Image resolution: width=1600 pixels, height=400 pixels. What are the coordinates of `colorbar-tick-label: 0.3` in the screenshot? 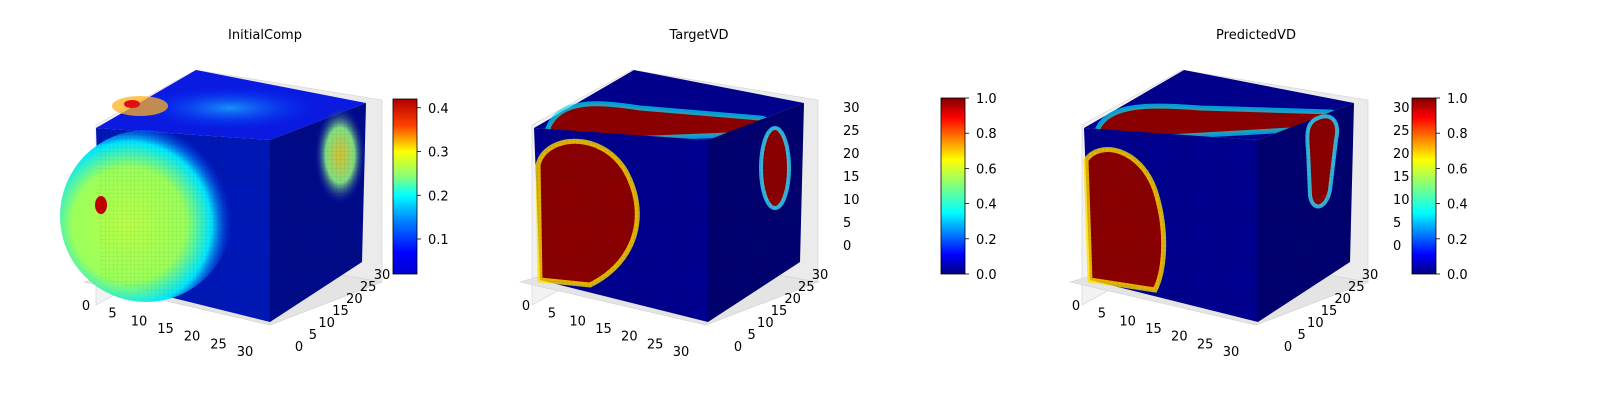 It's located at (438, 153).